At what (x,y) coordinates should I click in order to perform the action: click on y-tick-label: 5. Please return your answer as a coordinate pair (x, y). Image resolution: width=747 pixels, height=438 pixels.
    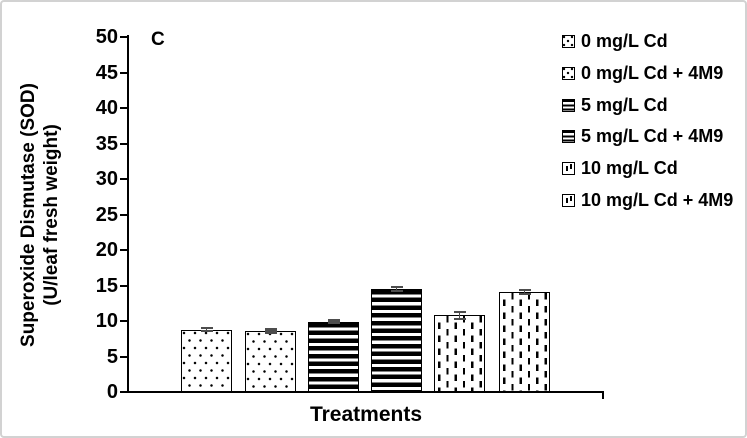
    Looking at the image, I should click on (112, 356).